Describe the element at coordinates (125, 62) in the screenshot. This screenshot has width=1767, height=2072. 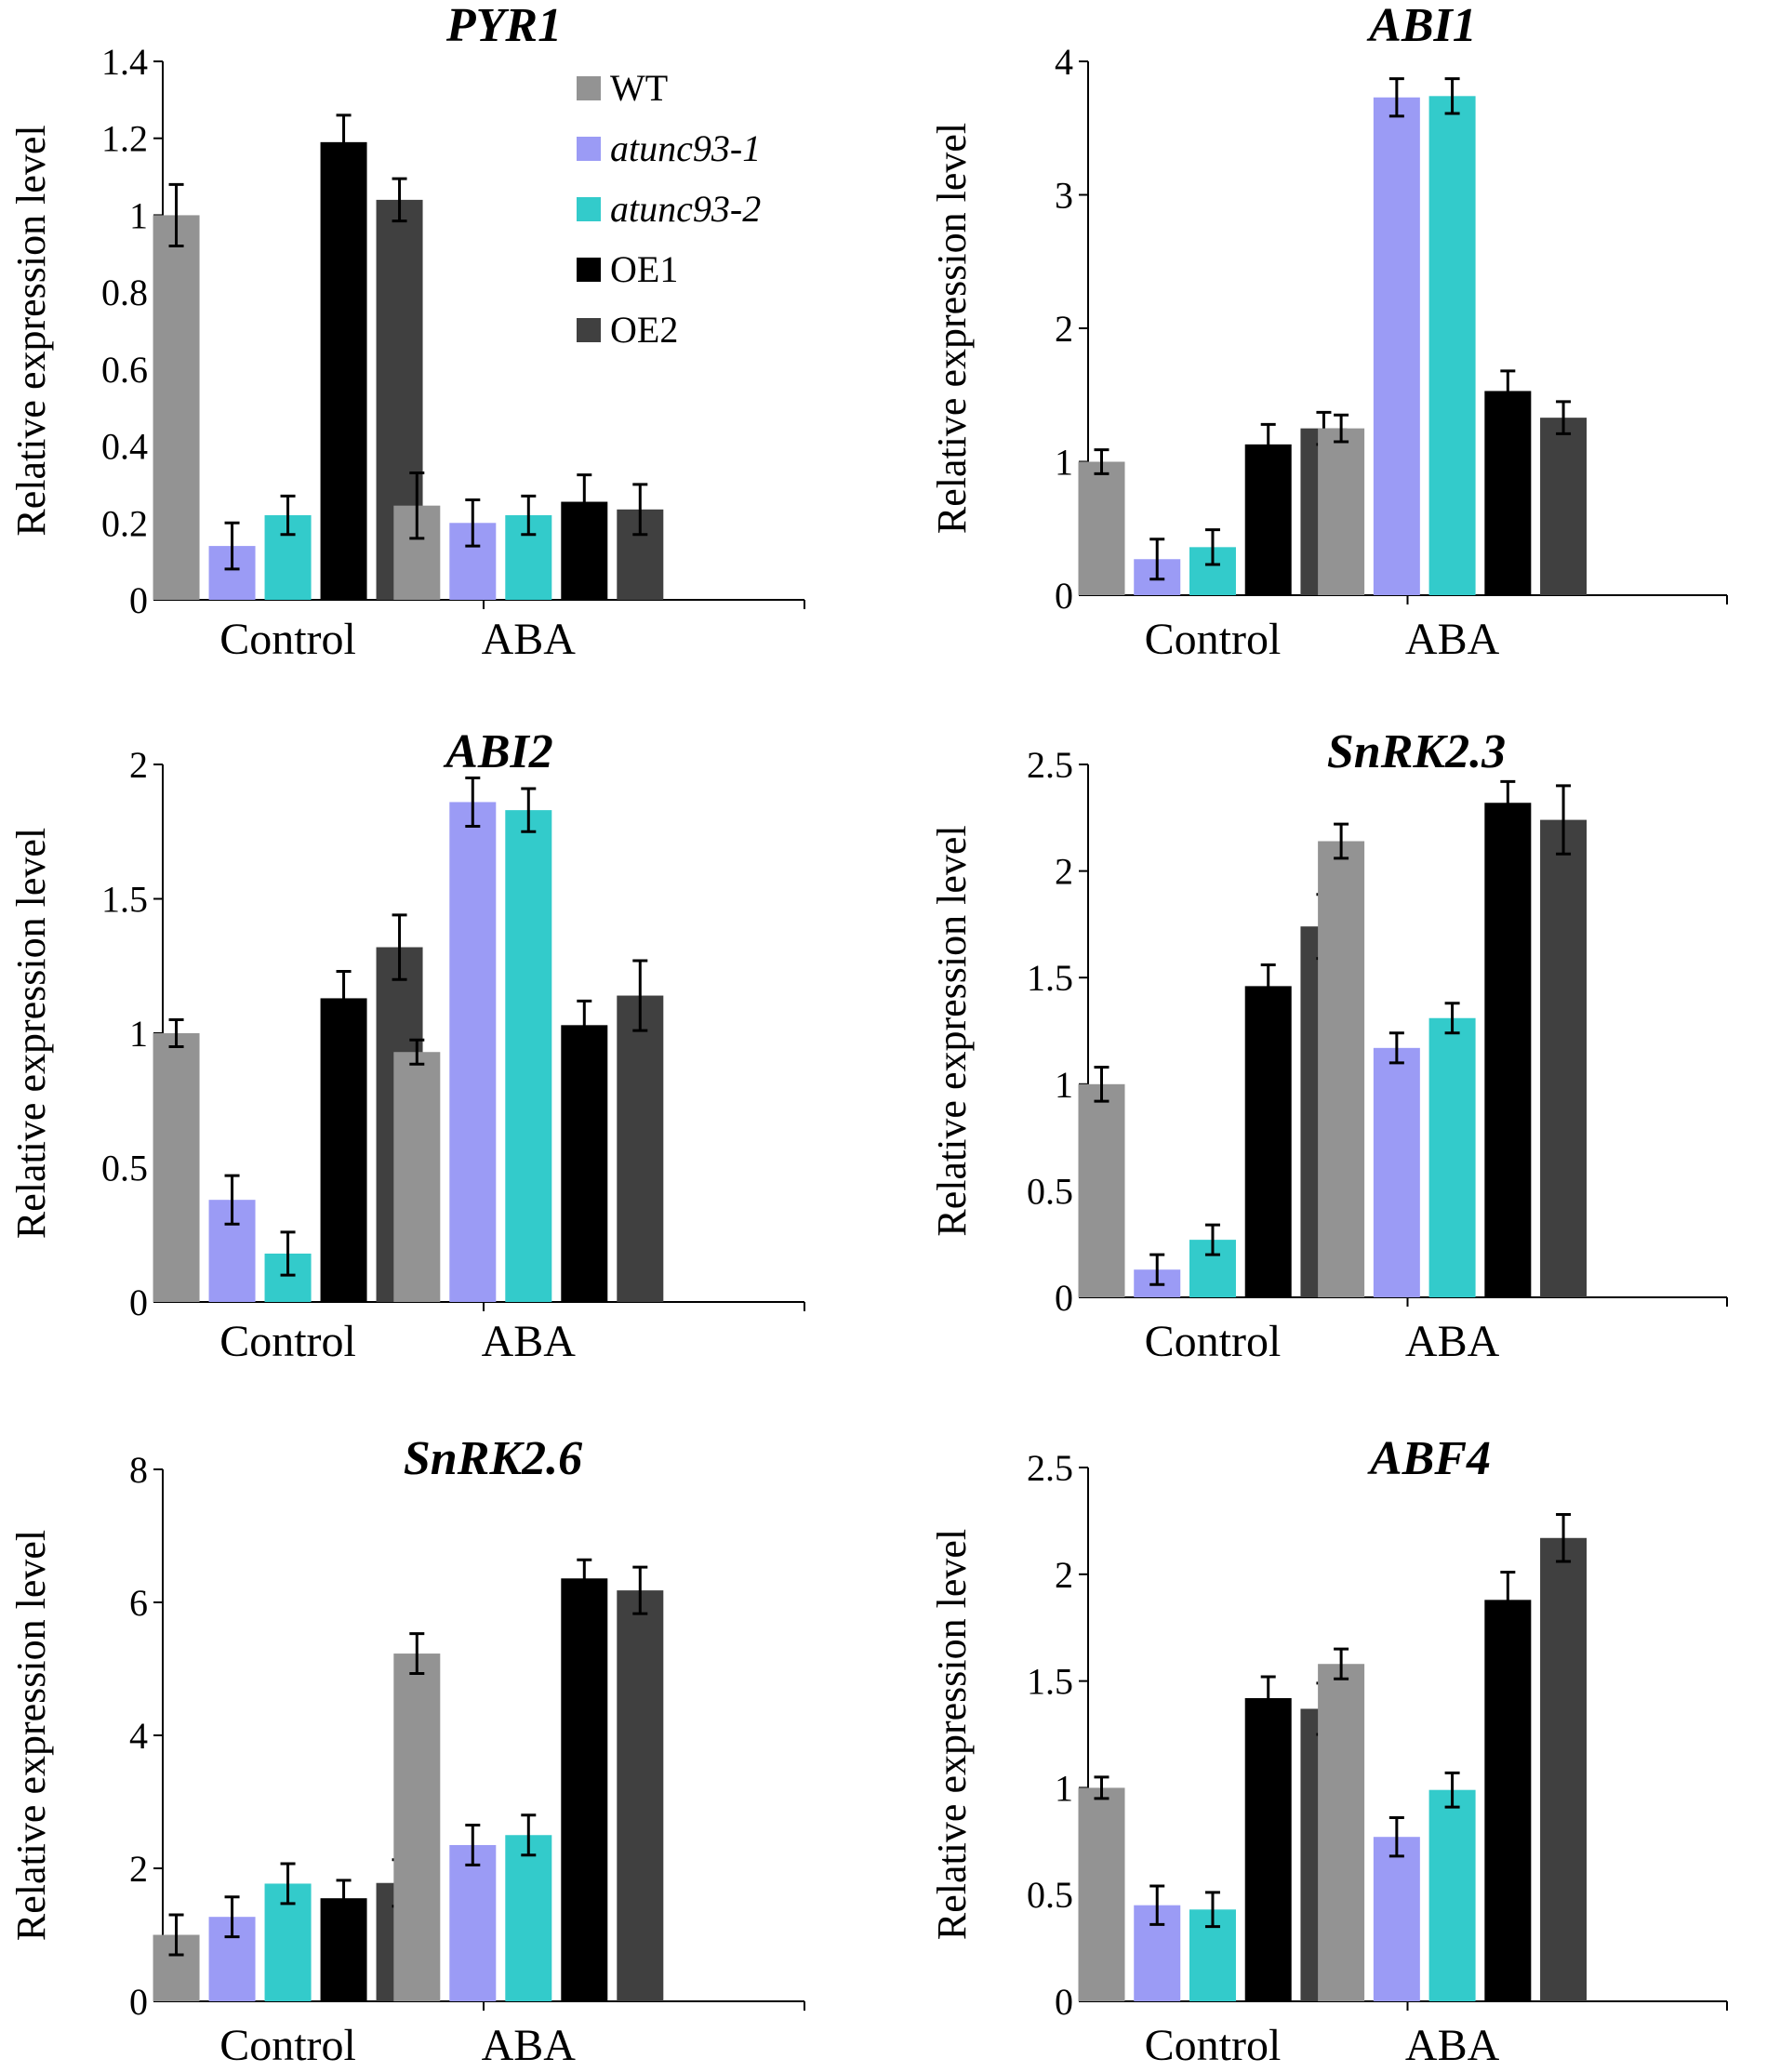
I see `y-tick-label: 1.4` at that location.